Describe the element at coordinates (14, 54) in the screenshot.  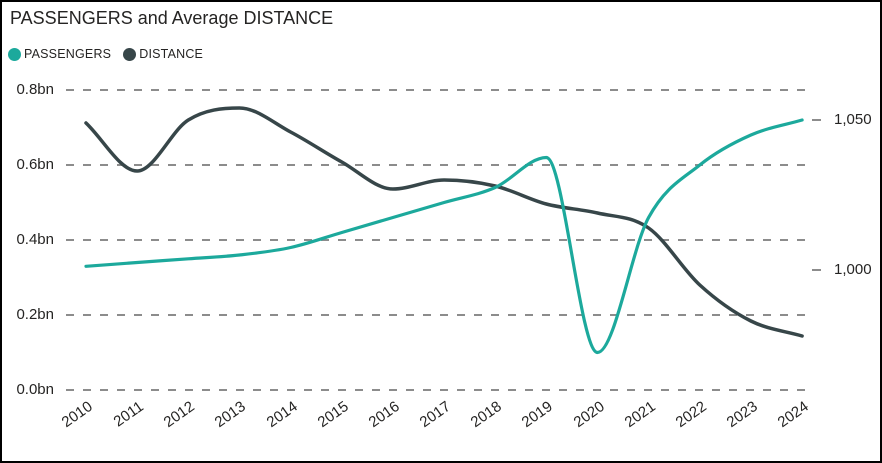
I see `passengers-series-swatch-icon` at that location.